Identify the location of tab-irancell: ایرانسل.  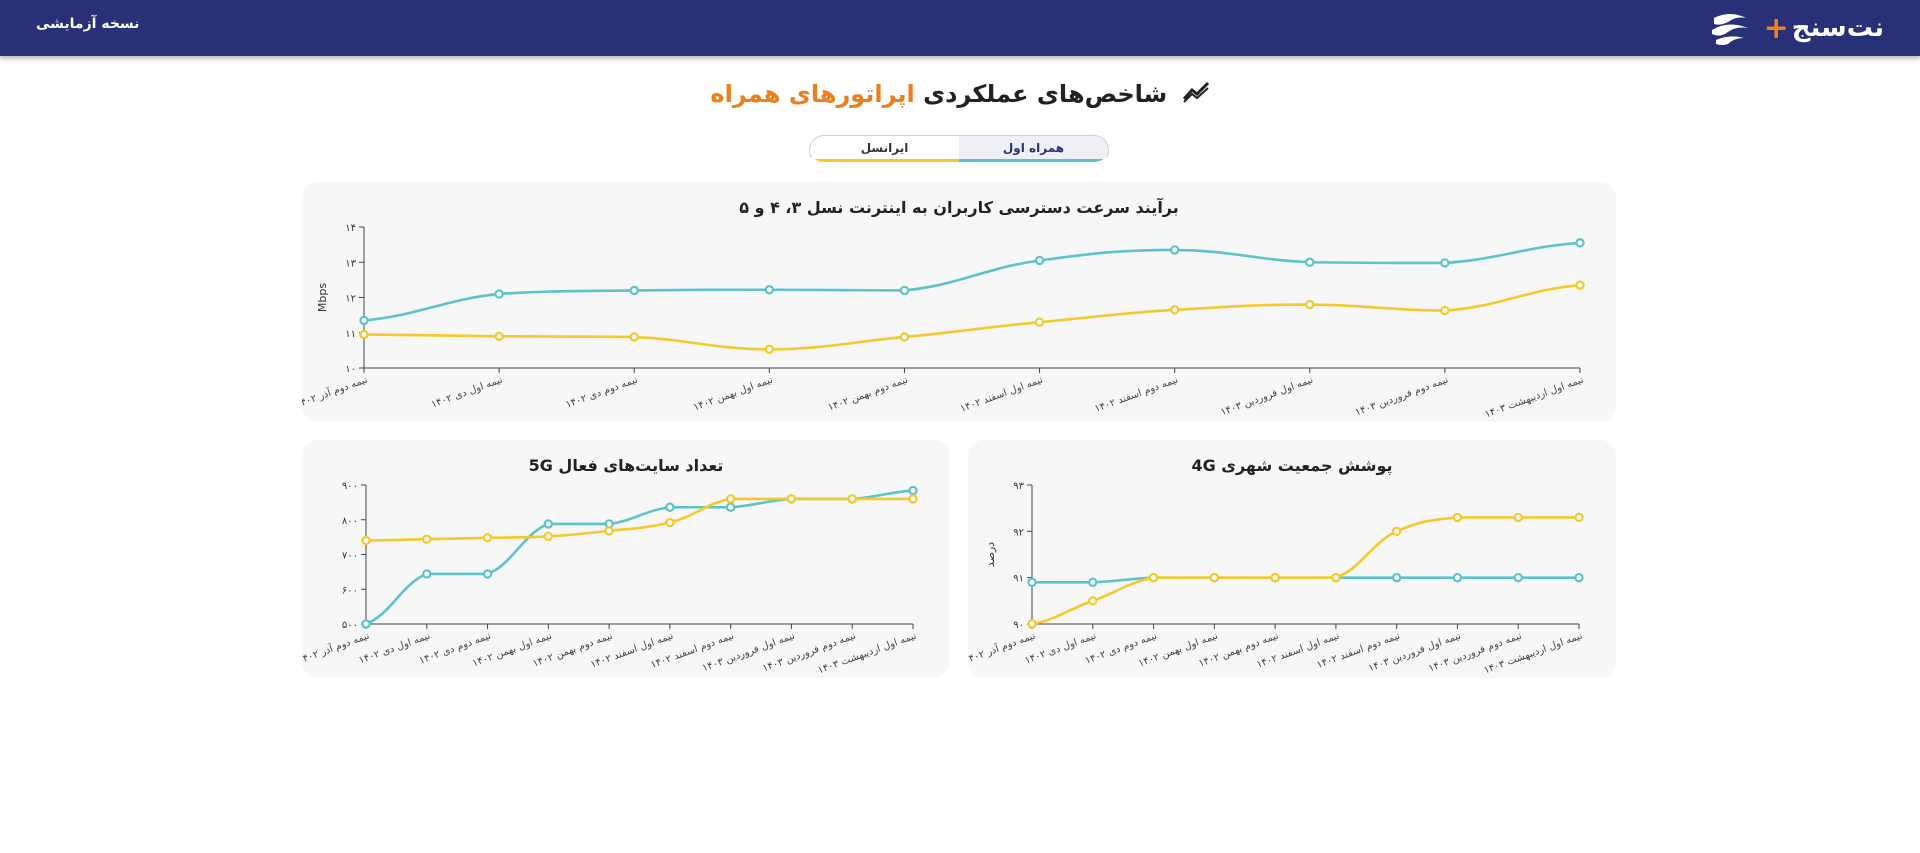
(884, 149).